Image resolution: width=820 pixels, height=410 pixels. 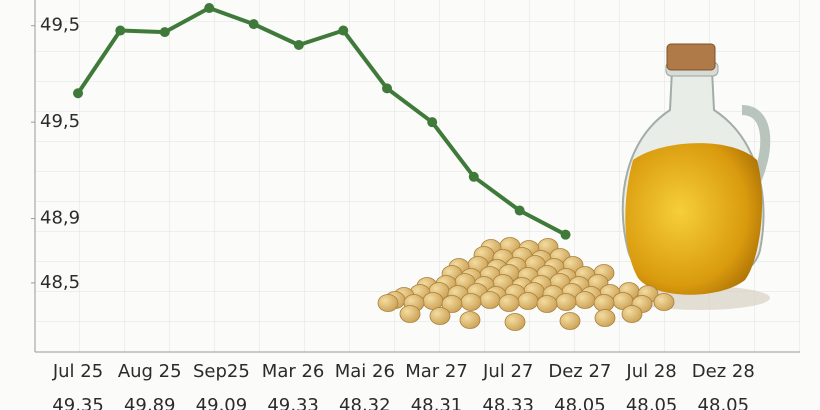 What do you see at coordinates (508, 402) in the screenshot?
I see `value-label: 48,33` at bounding box center [508, 402].